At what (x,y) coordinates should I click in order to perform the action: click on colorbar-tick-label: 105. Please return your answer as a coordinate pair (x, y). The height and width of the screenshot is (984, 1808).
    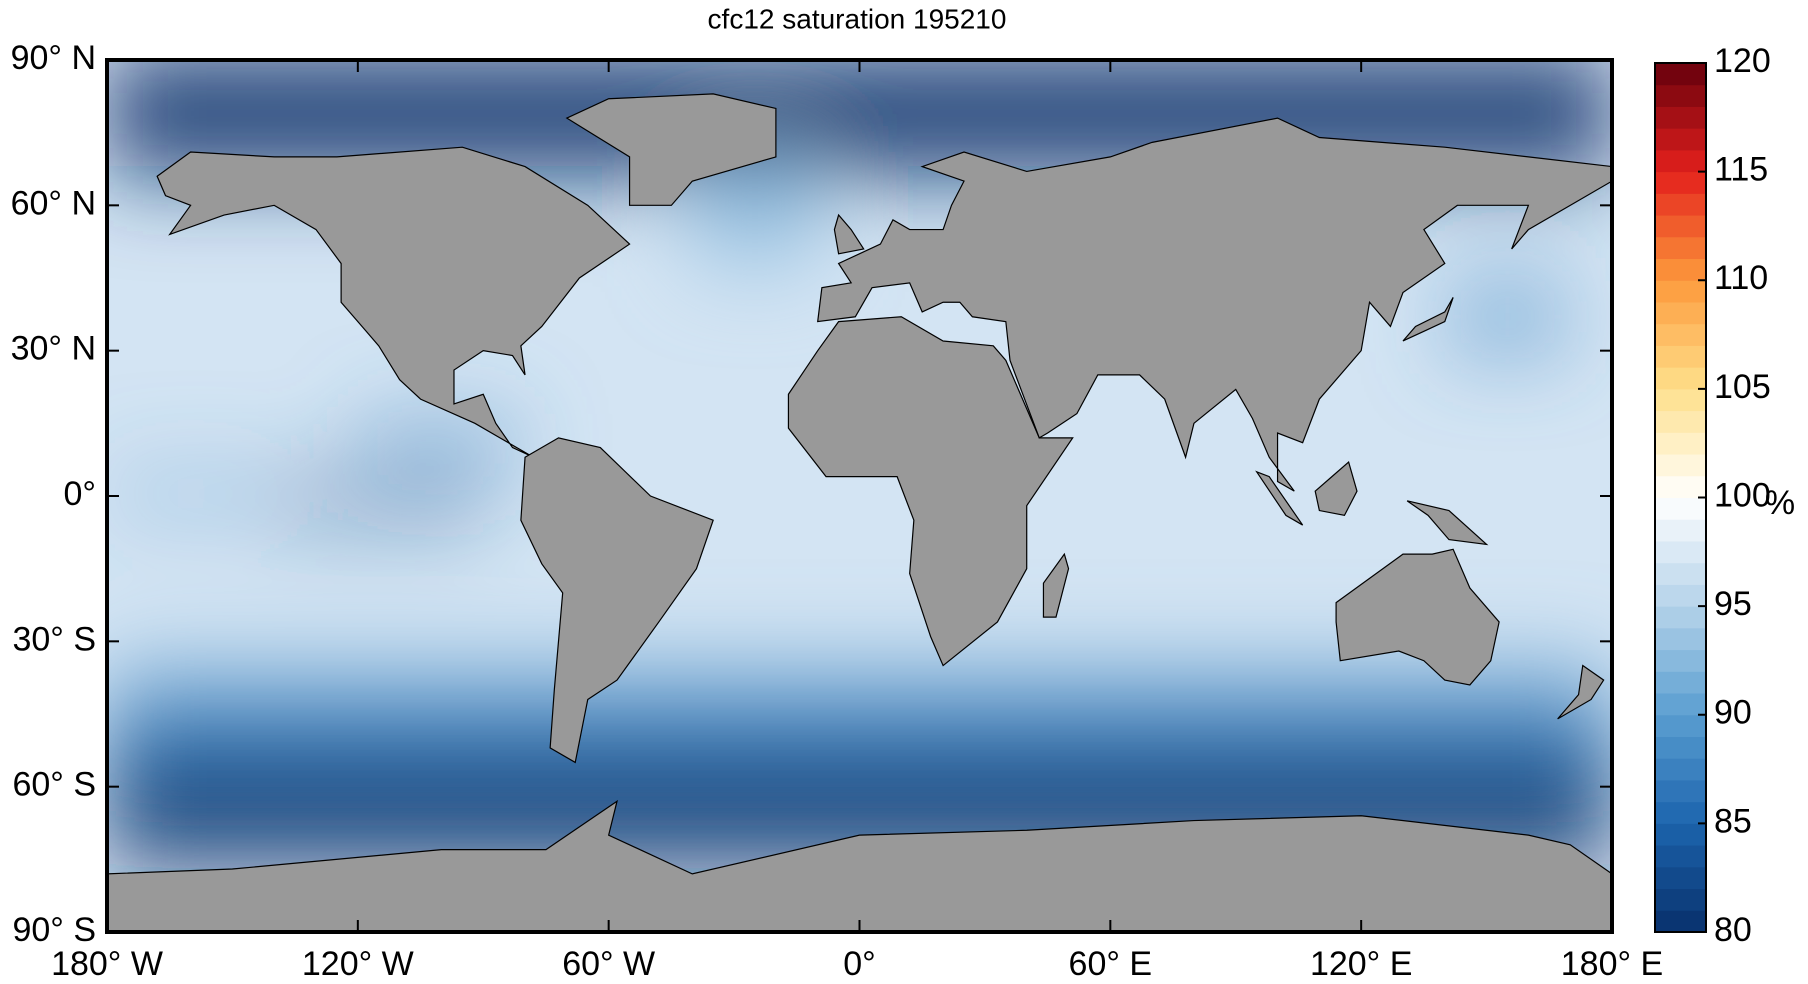
    Looking at the image, I should click on (1742, 387).